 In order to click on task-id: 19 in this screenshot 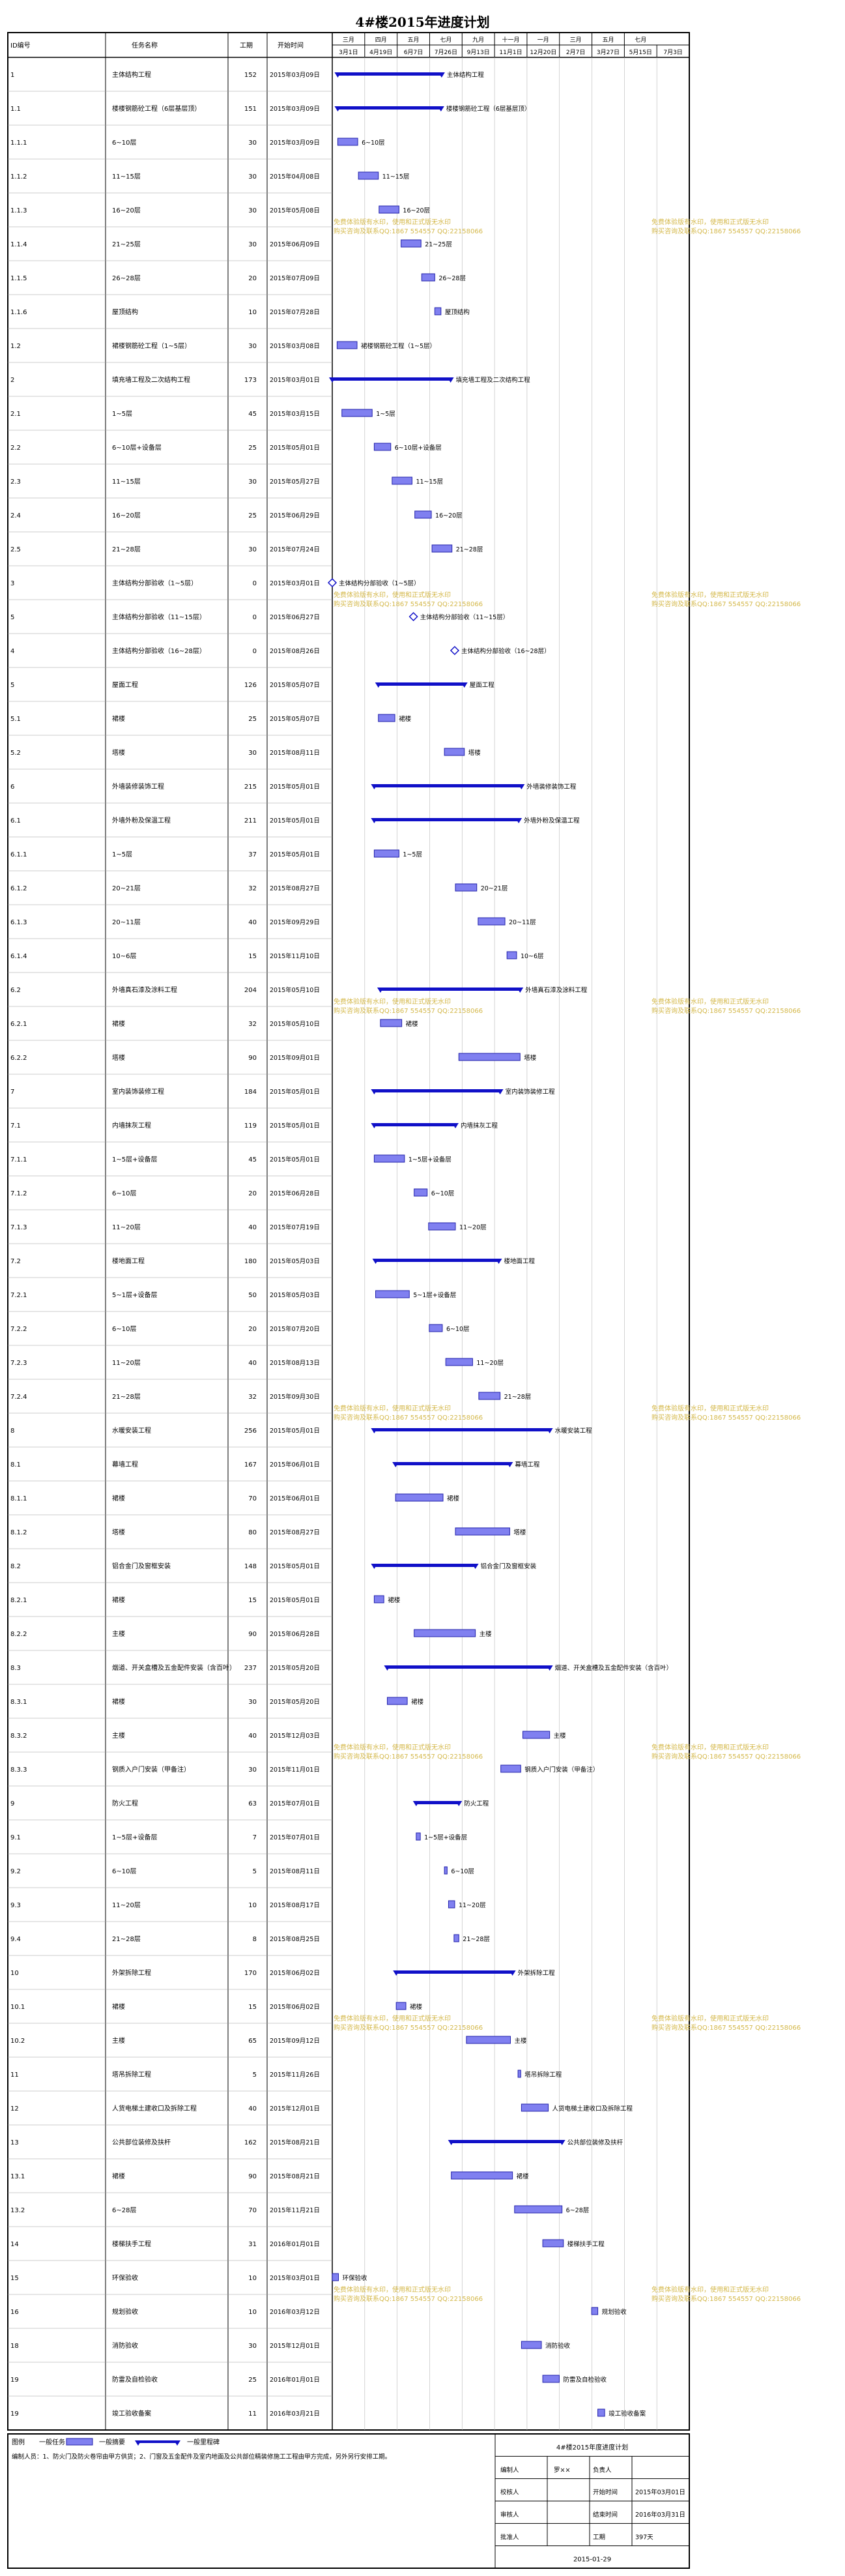, I will do `click(14, 2380)`.